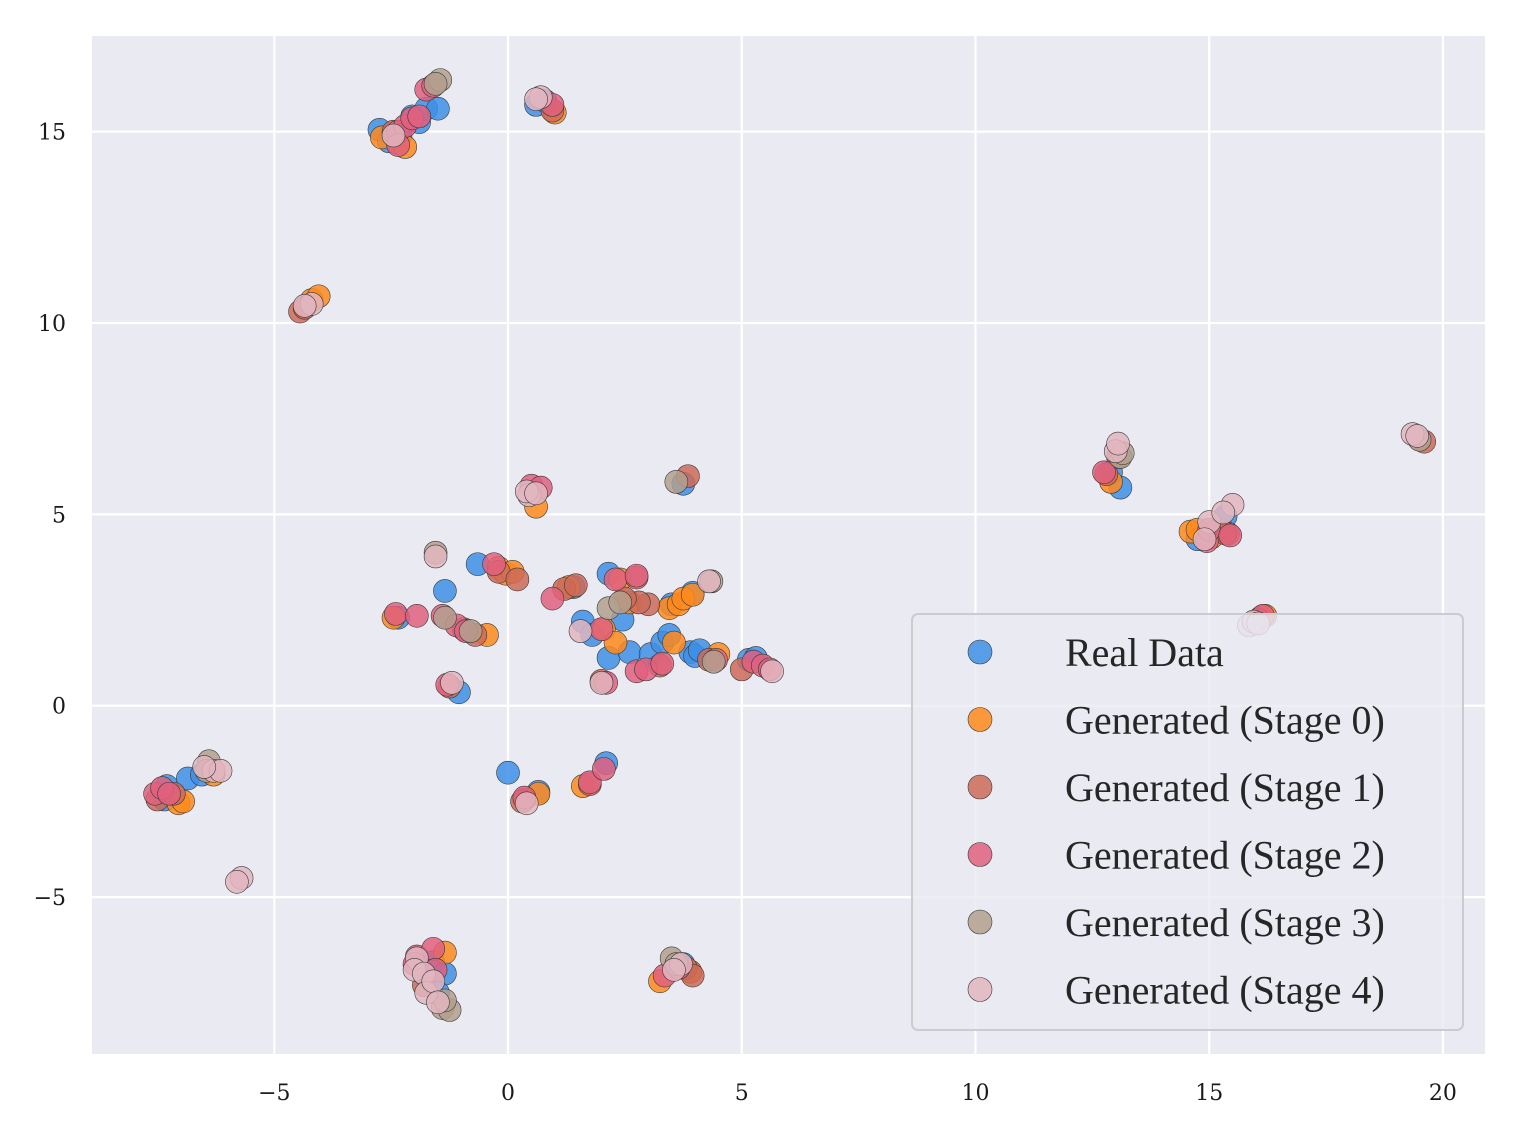 The height and width of the screenshot is (1142, 1522). Describe the element at coordinates (1225, 787) in the screenshot. I see `legend-label: Generated (Stage 1)` at that location.